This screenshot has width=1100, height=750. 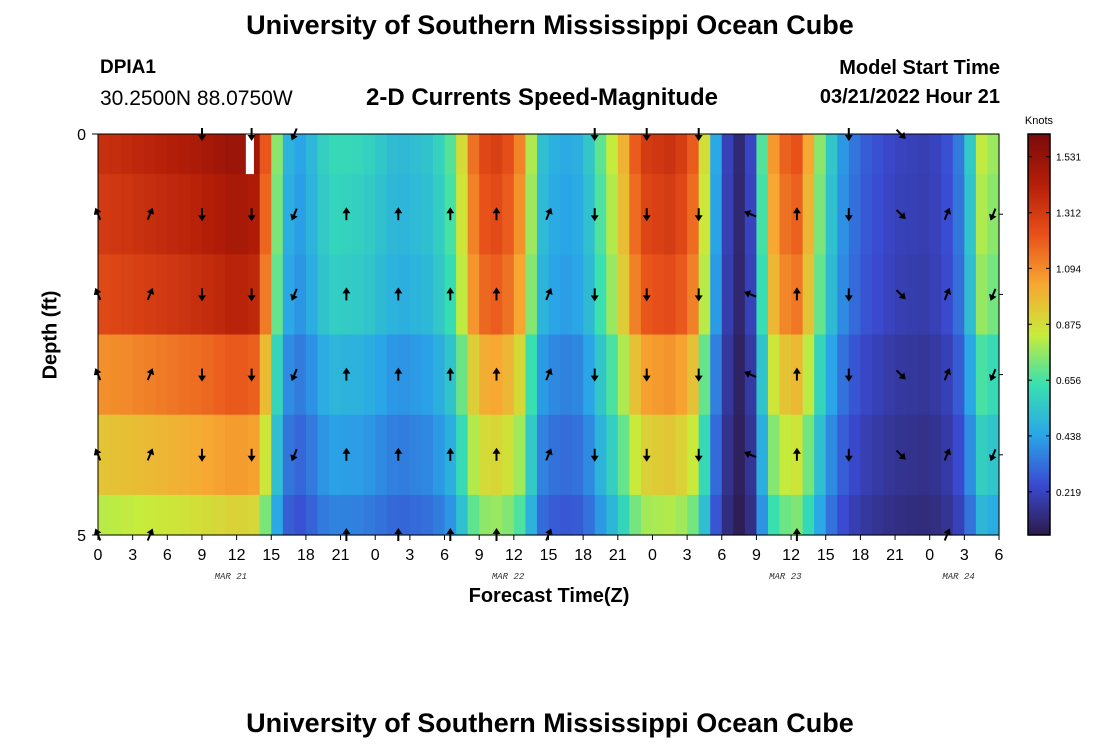 What do you see at coordinates (508, 577) in the screenshot?
I see `date-label: MAR 22` at bounding box center [508, 577].